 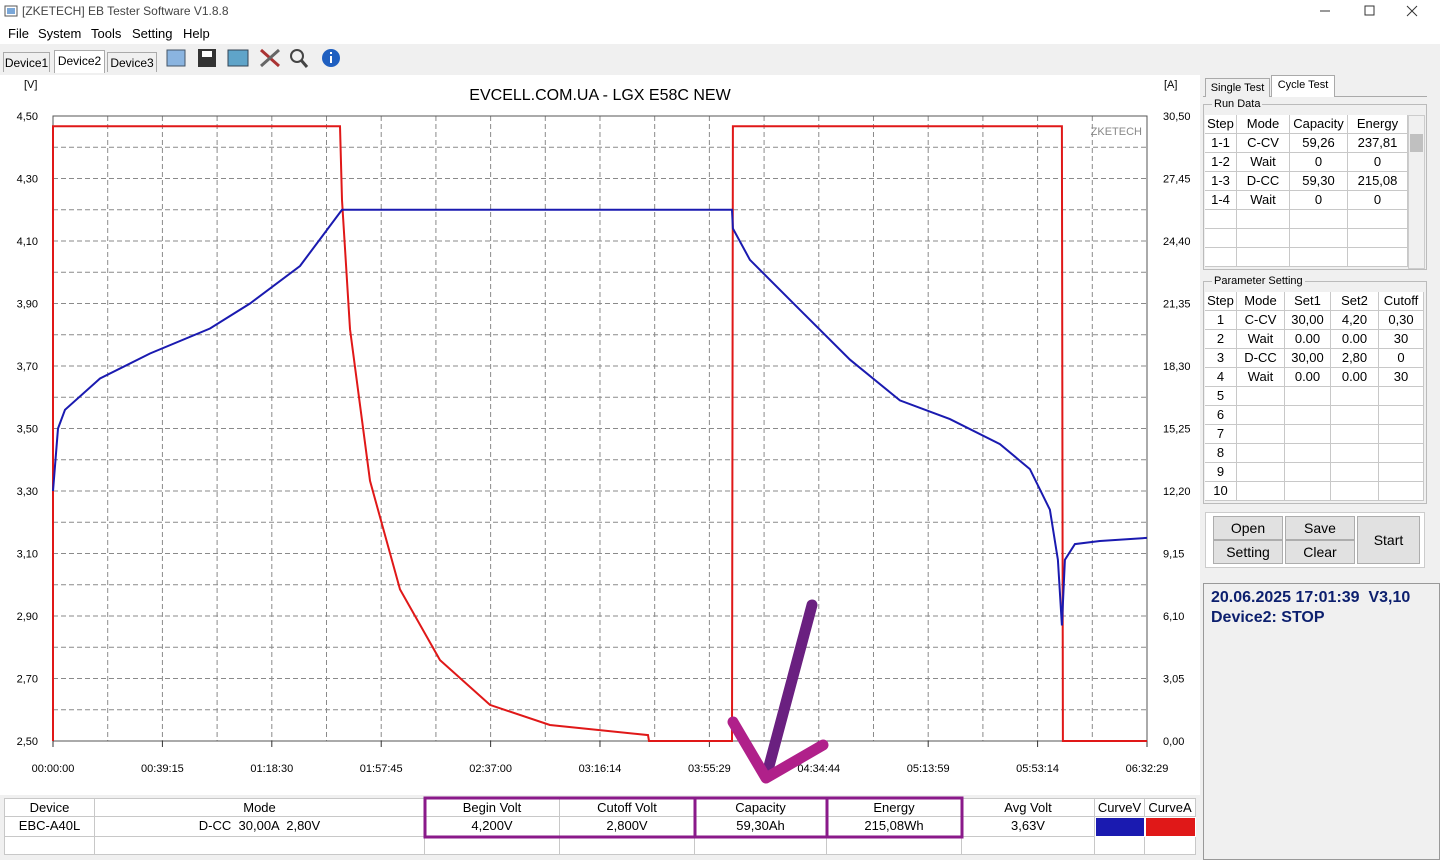 I want to click on menu-item: Setting, so click(x=152, y=33).